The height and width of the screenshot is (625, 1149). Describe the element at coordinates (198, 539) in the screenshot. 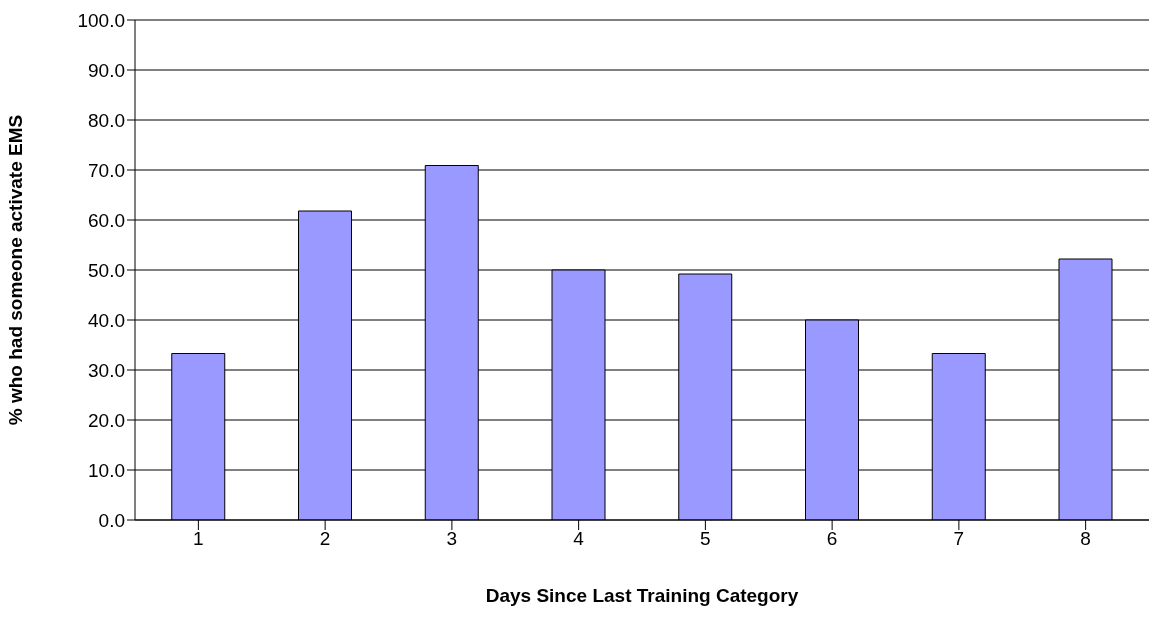

I see `x-tick-label: 1` at that location.